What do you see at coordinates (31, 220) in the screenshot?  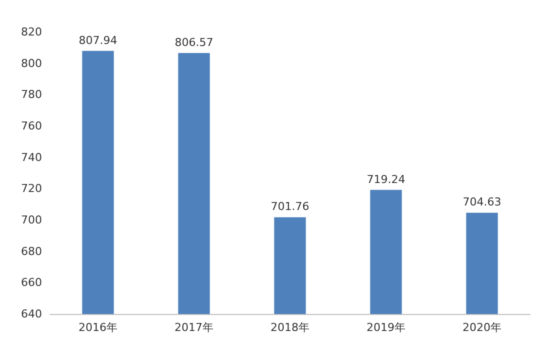 I see `y-tick-label: 700` at bounding box center [31, 220].